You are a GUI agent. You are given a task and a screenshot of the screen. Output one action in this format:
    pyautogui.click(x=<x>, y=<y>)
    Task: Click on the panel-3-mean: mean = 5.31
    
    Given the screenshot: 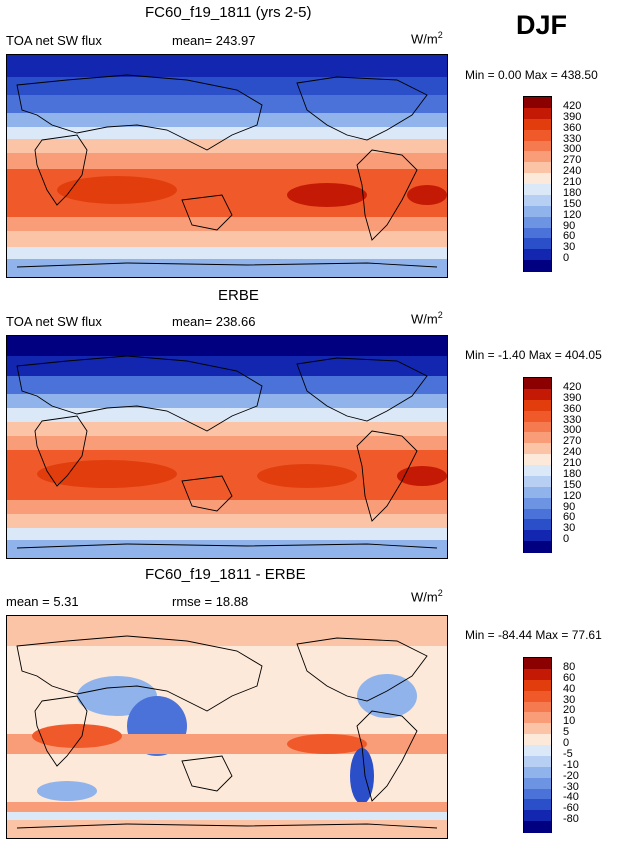 What is the action you would take?
    pyautogui.click(x=42, y=601)
    